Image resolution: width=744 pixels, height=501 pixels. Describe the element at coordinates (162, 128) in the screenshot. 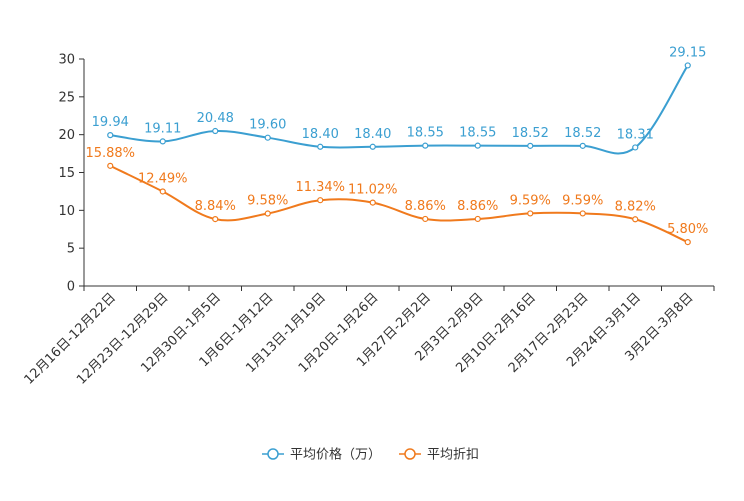

I see `data-label: 19.11` at that location.